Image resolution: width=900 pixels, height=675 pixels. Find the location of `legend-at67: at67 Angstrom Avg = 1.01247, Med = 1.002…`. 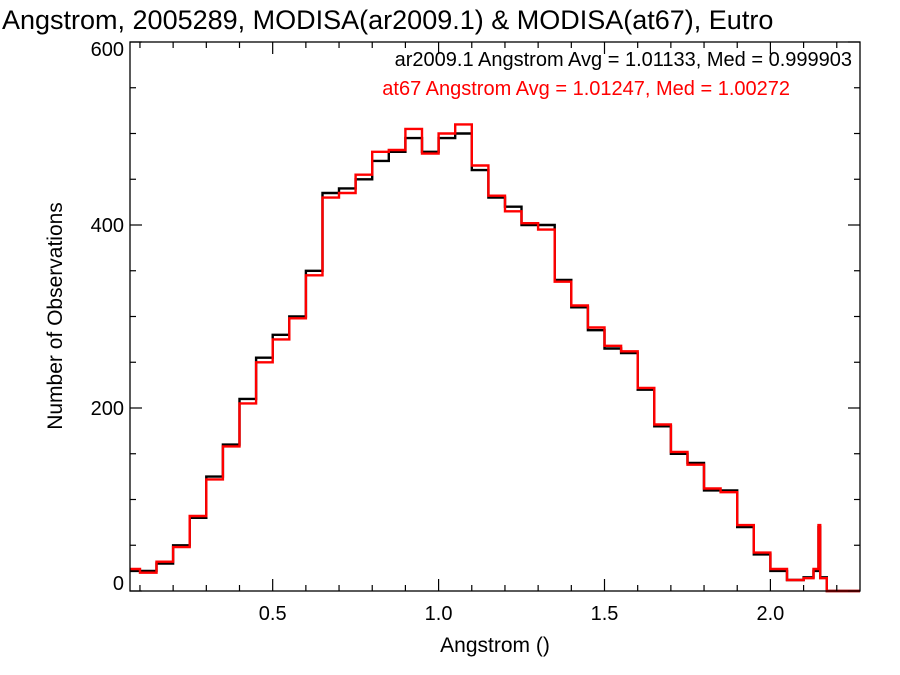

legend-at67: at67 Angstrom Avg = 1.01247, Med = 1.002… is located at coordinates (586, 89).